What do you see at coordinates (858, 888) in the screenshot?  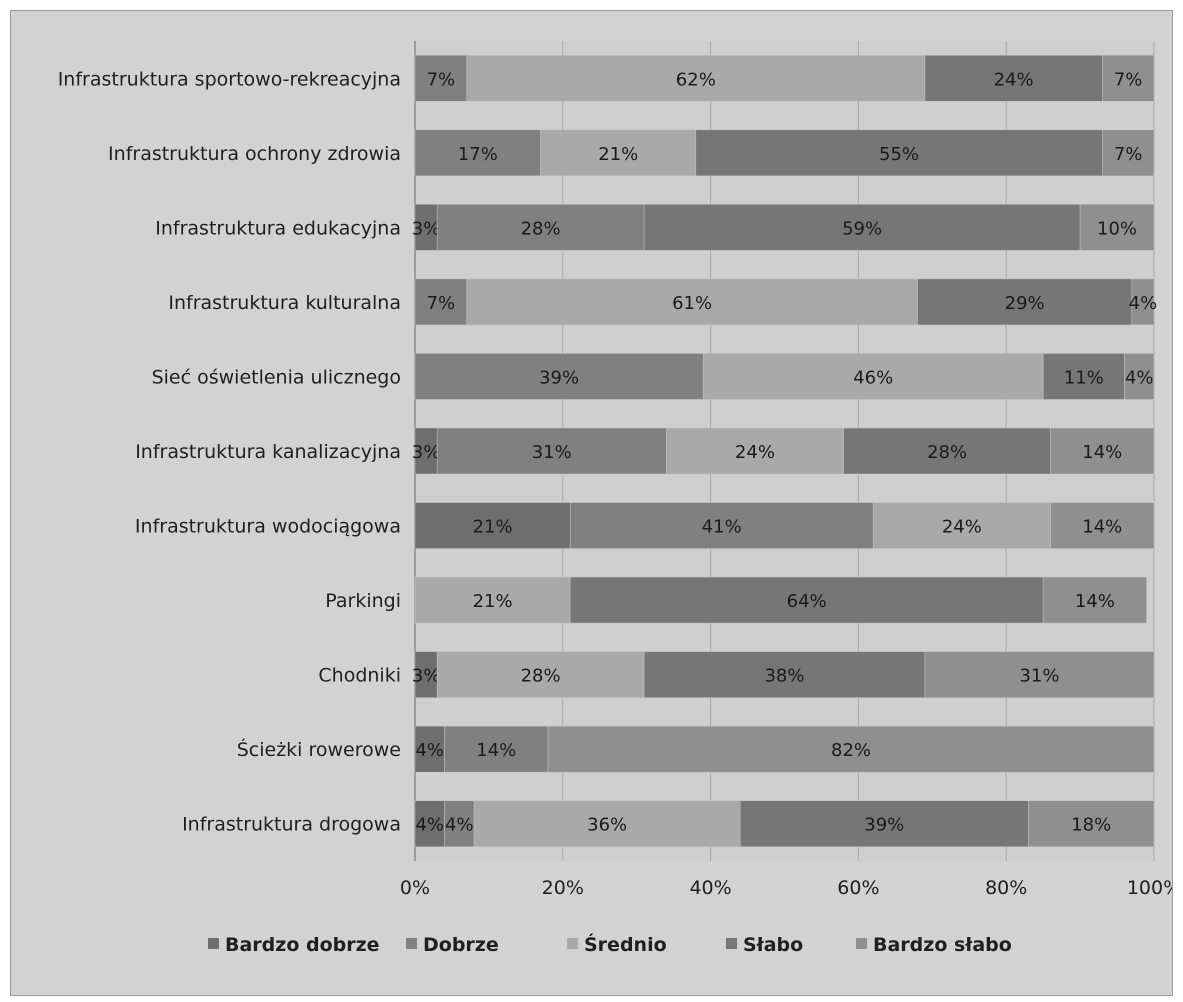 I see `x-tick-label: 60%` at bounding box center [858, 888].